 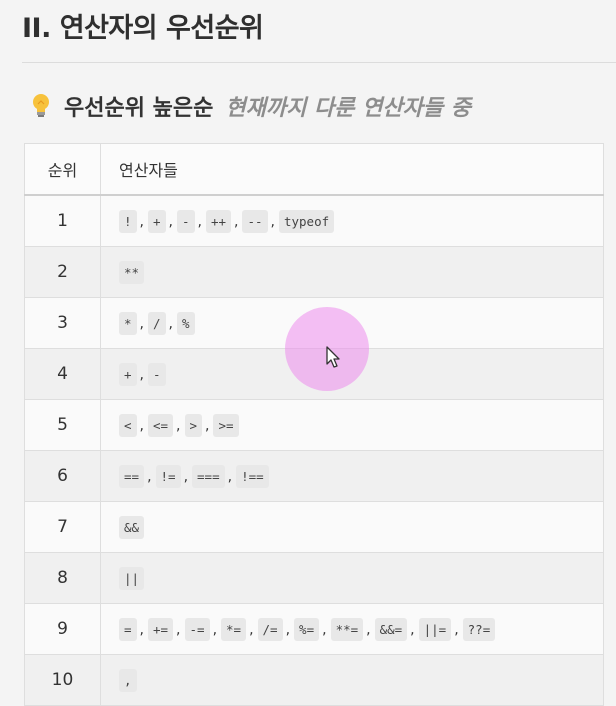 What do you see at coordinates (62, 476) in the screenshot?
I see `rank-cell: 6` at bounding box center [62, 476].